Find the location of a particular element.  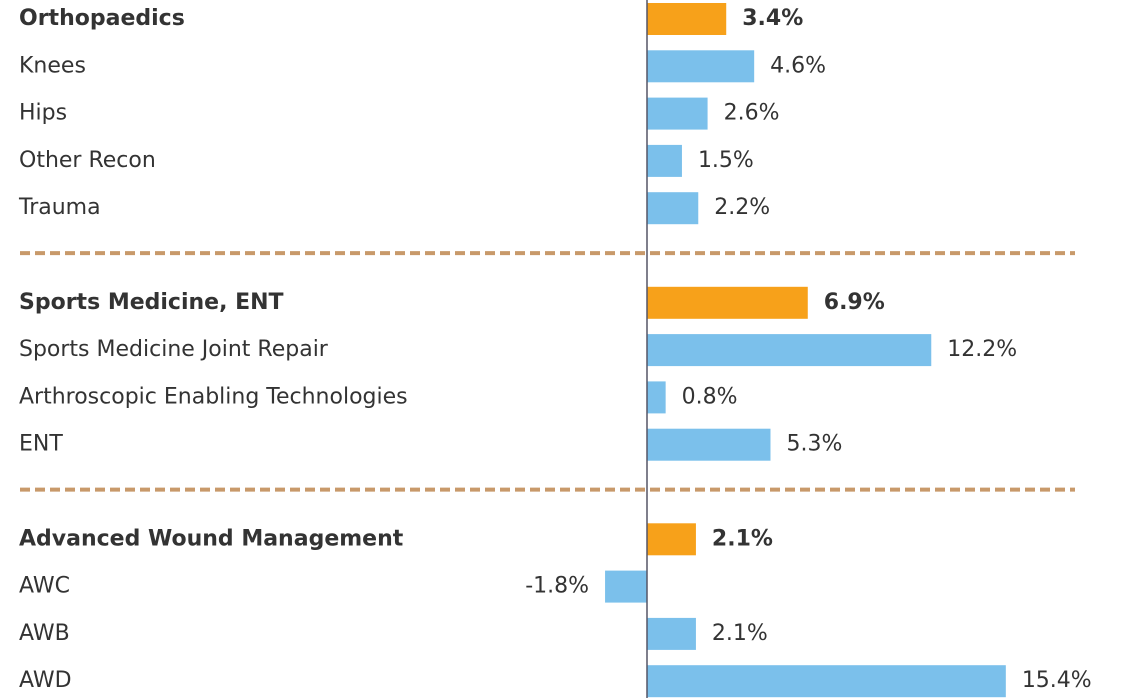

value-label: 15.4% is located at coordinates (1057, 680).